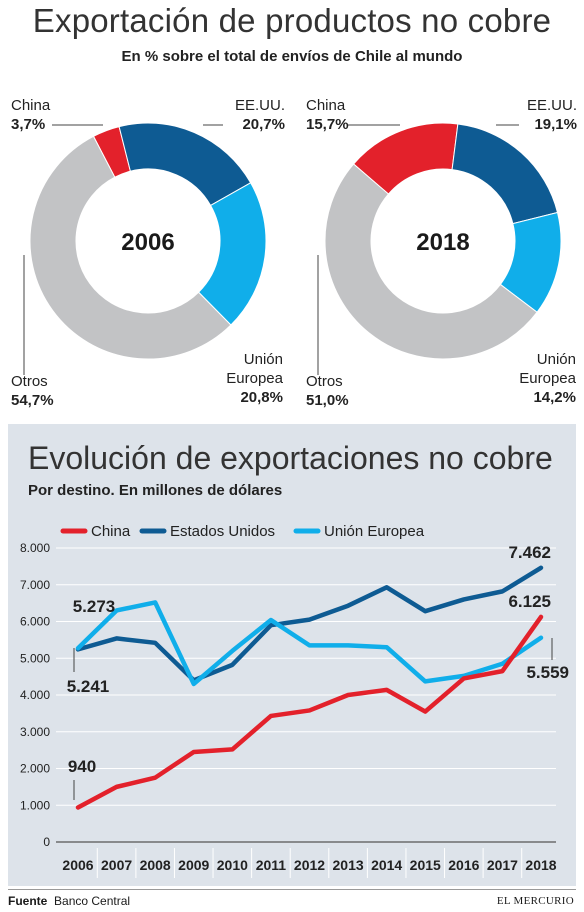  Describe the element at coordinates (155, 490) in the screenshot. I see `line-chart-subtitle: Por destino. En millones de dólares` at that location.